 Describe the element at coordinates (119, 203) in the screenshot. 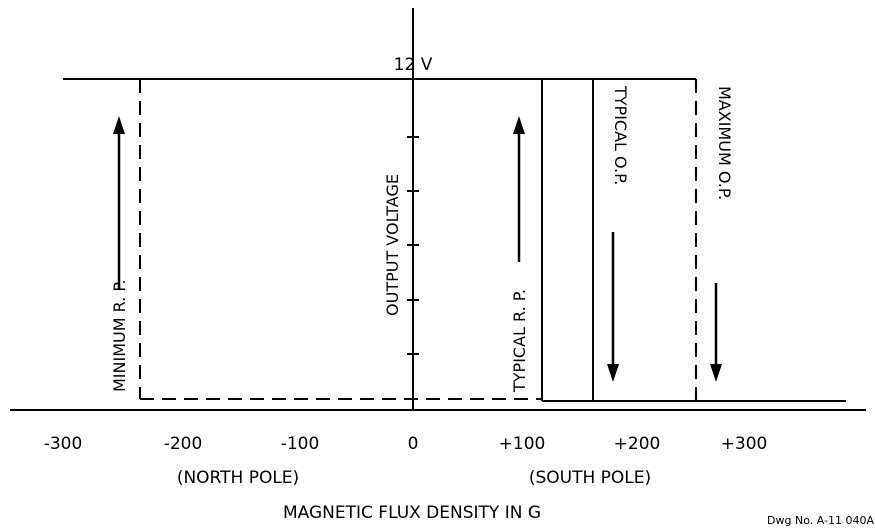

I see `minimum-rp-arrow` at that location.